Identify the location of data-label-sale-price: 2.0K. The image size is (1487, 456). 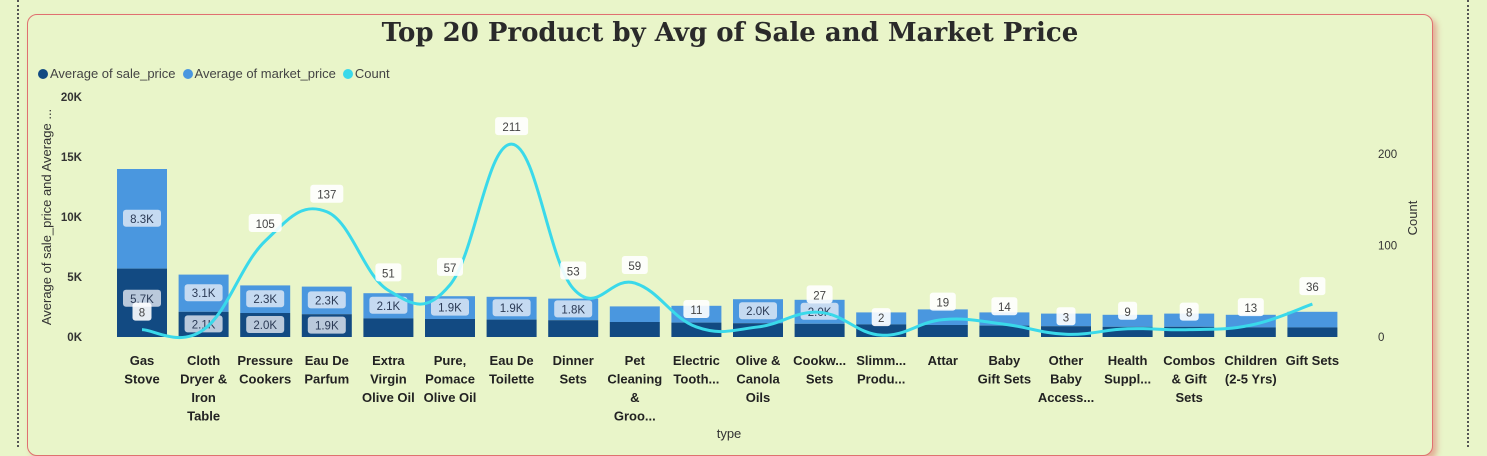
(265, 326).